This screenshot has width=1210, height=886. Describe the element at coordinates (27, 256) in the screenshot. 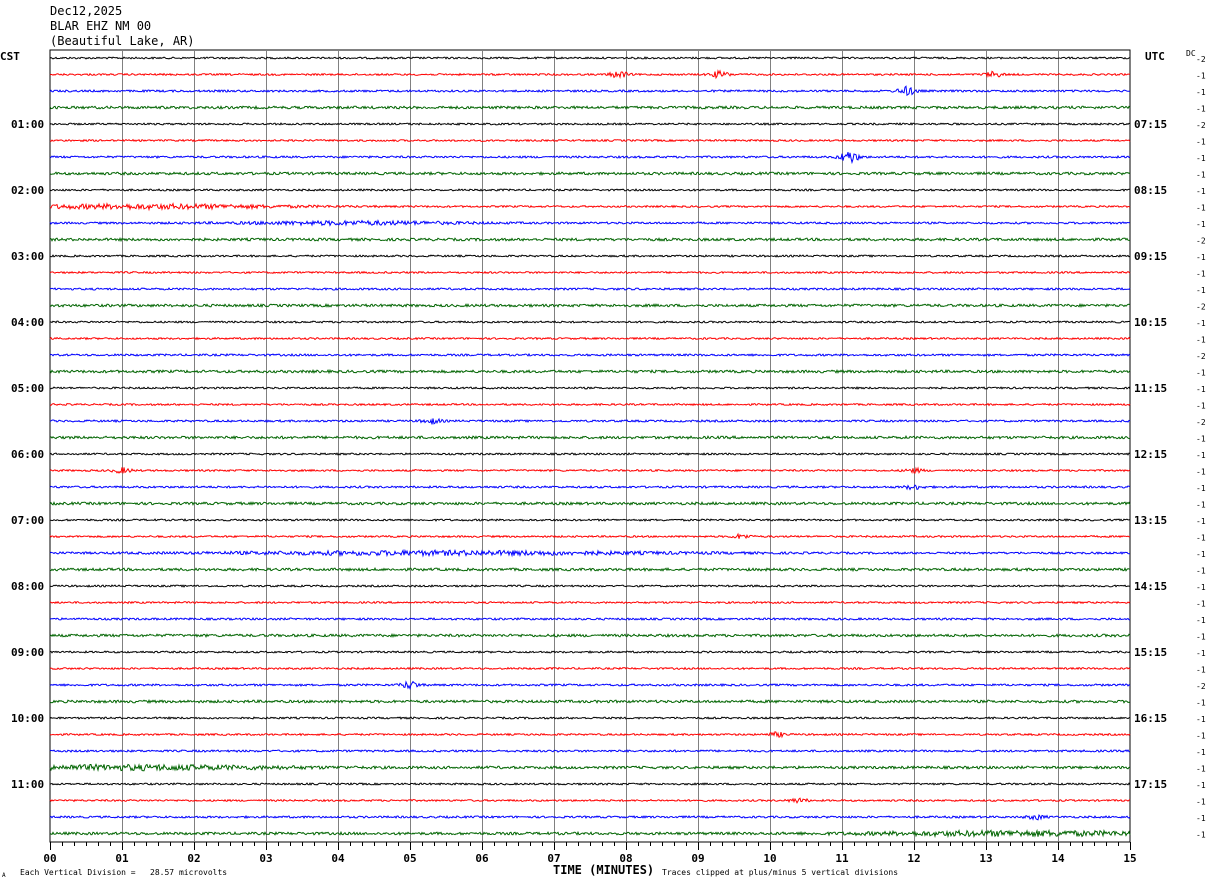

I see `left-hour-label: 03:00` at that location.